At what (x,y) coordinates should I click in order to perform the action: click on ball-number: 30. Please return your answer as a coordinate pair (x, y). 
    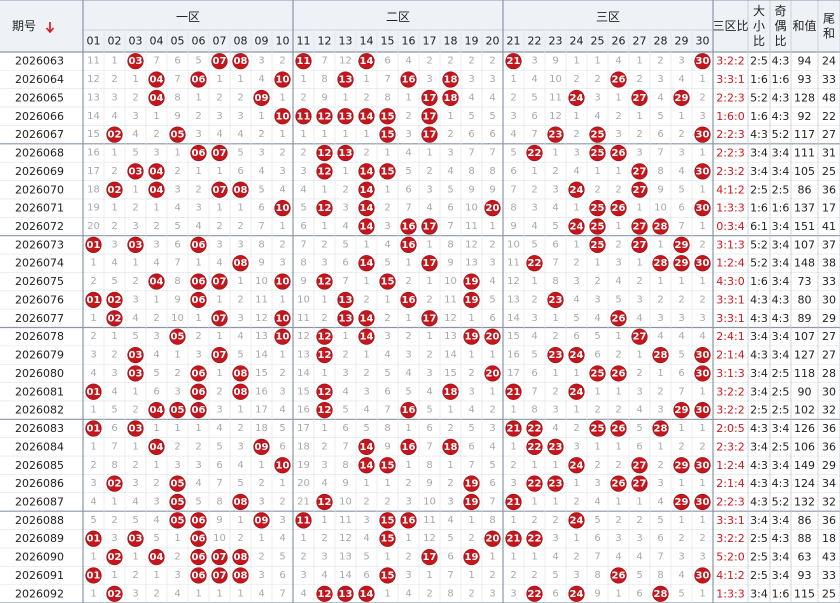
    Looking at the image, I should click on (703, 61).